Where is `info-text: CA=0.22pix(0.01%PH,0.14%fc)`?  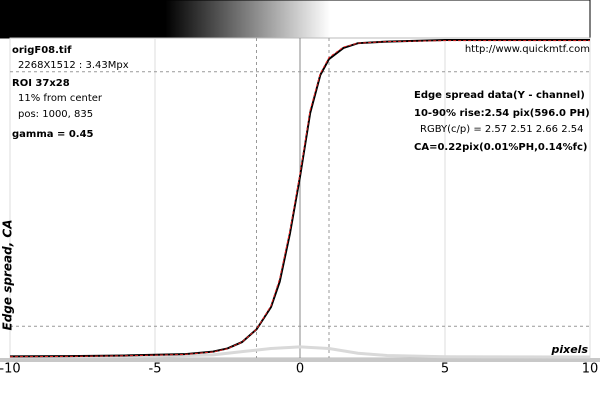 info-text: CA=0.22pix(0.01%PH,0.14%fc) is located at coordinates (500, 147).